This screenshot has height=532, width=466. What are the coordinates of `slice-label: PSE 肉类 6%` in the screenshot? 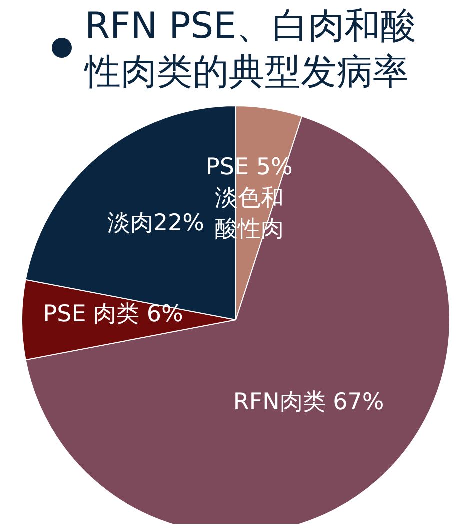 It's located at (113, 315).